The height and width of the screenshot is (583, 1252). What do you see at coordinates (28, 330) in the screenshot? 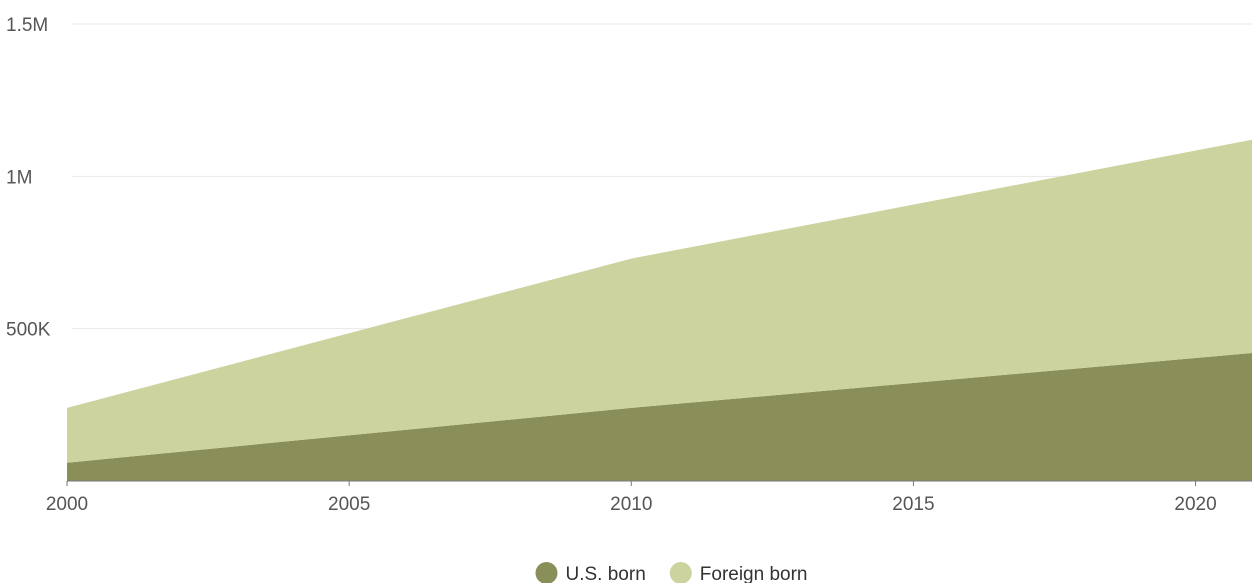
I see `y-tick-label: 500K` at bounding box center [28, 330].